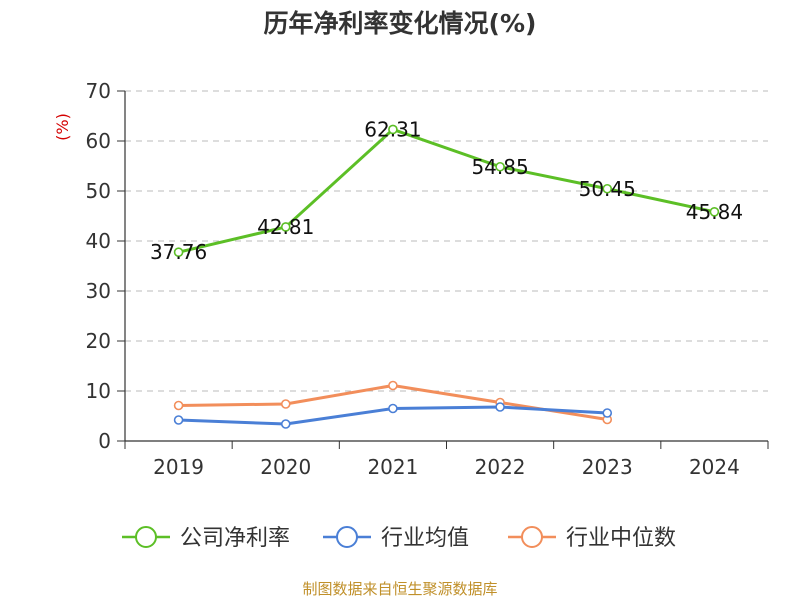 Image resolution: width=800 pixels, height=600 pixels. Describe the element at coordinates (500, 467) in the screenshot. I see `x-tick-label-2022: 2022` at that location.